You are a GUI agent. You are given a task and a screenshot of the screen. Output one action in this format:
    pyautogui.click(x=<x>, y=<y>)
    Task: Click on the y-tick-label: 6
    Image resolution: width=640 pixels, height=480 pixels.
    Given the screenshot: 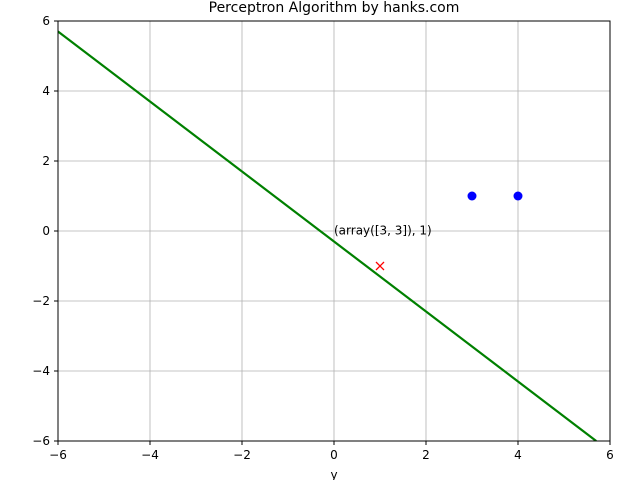 What is the action you would take?
    pyautogui.click(x=46, y=21)
    